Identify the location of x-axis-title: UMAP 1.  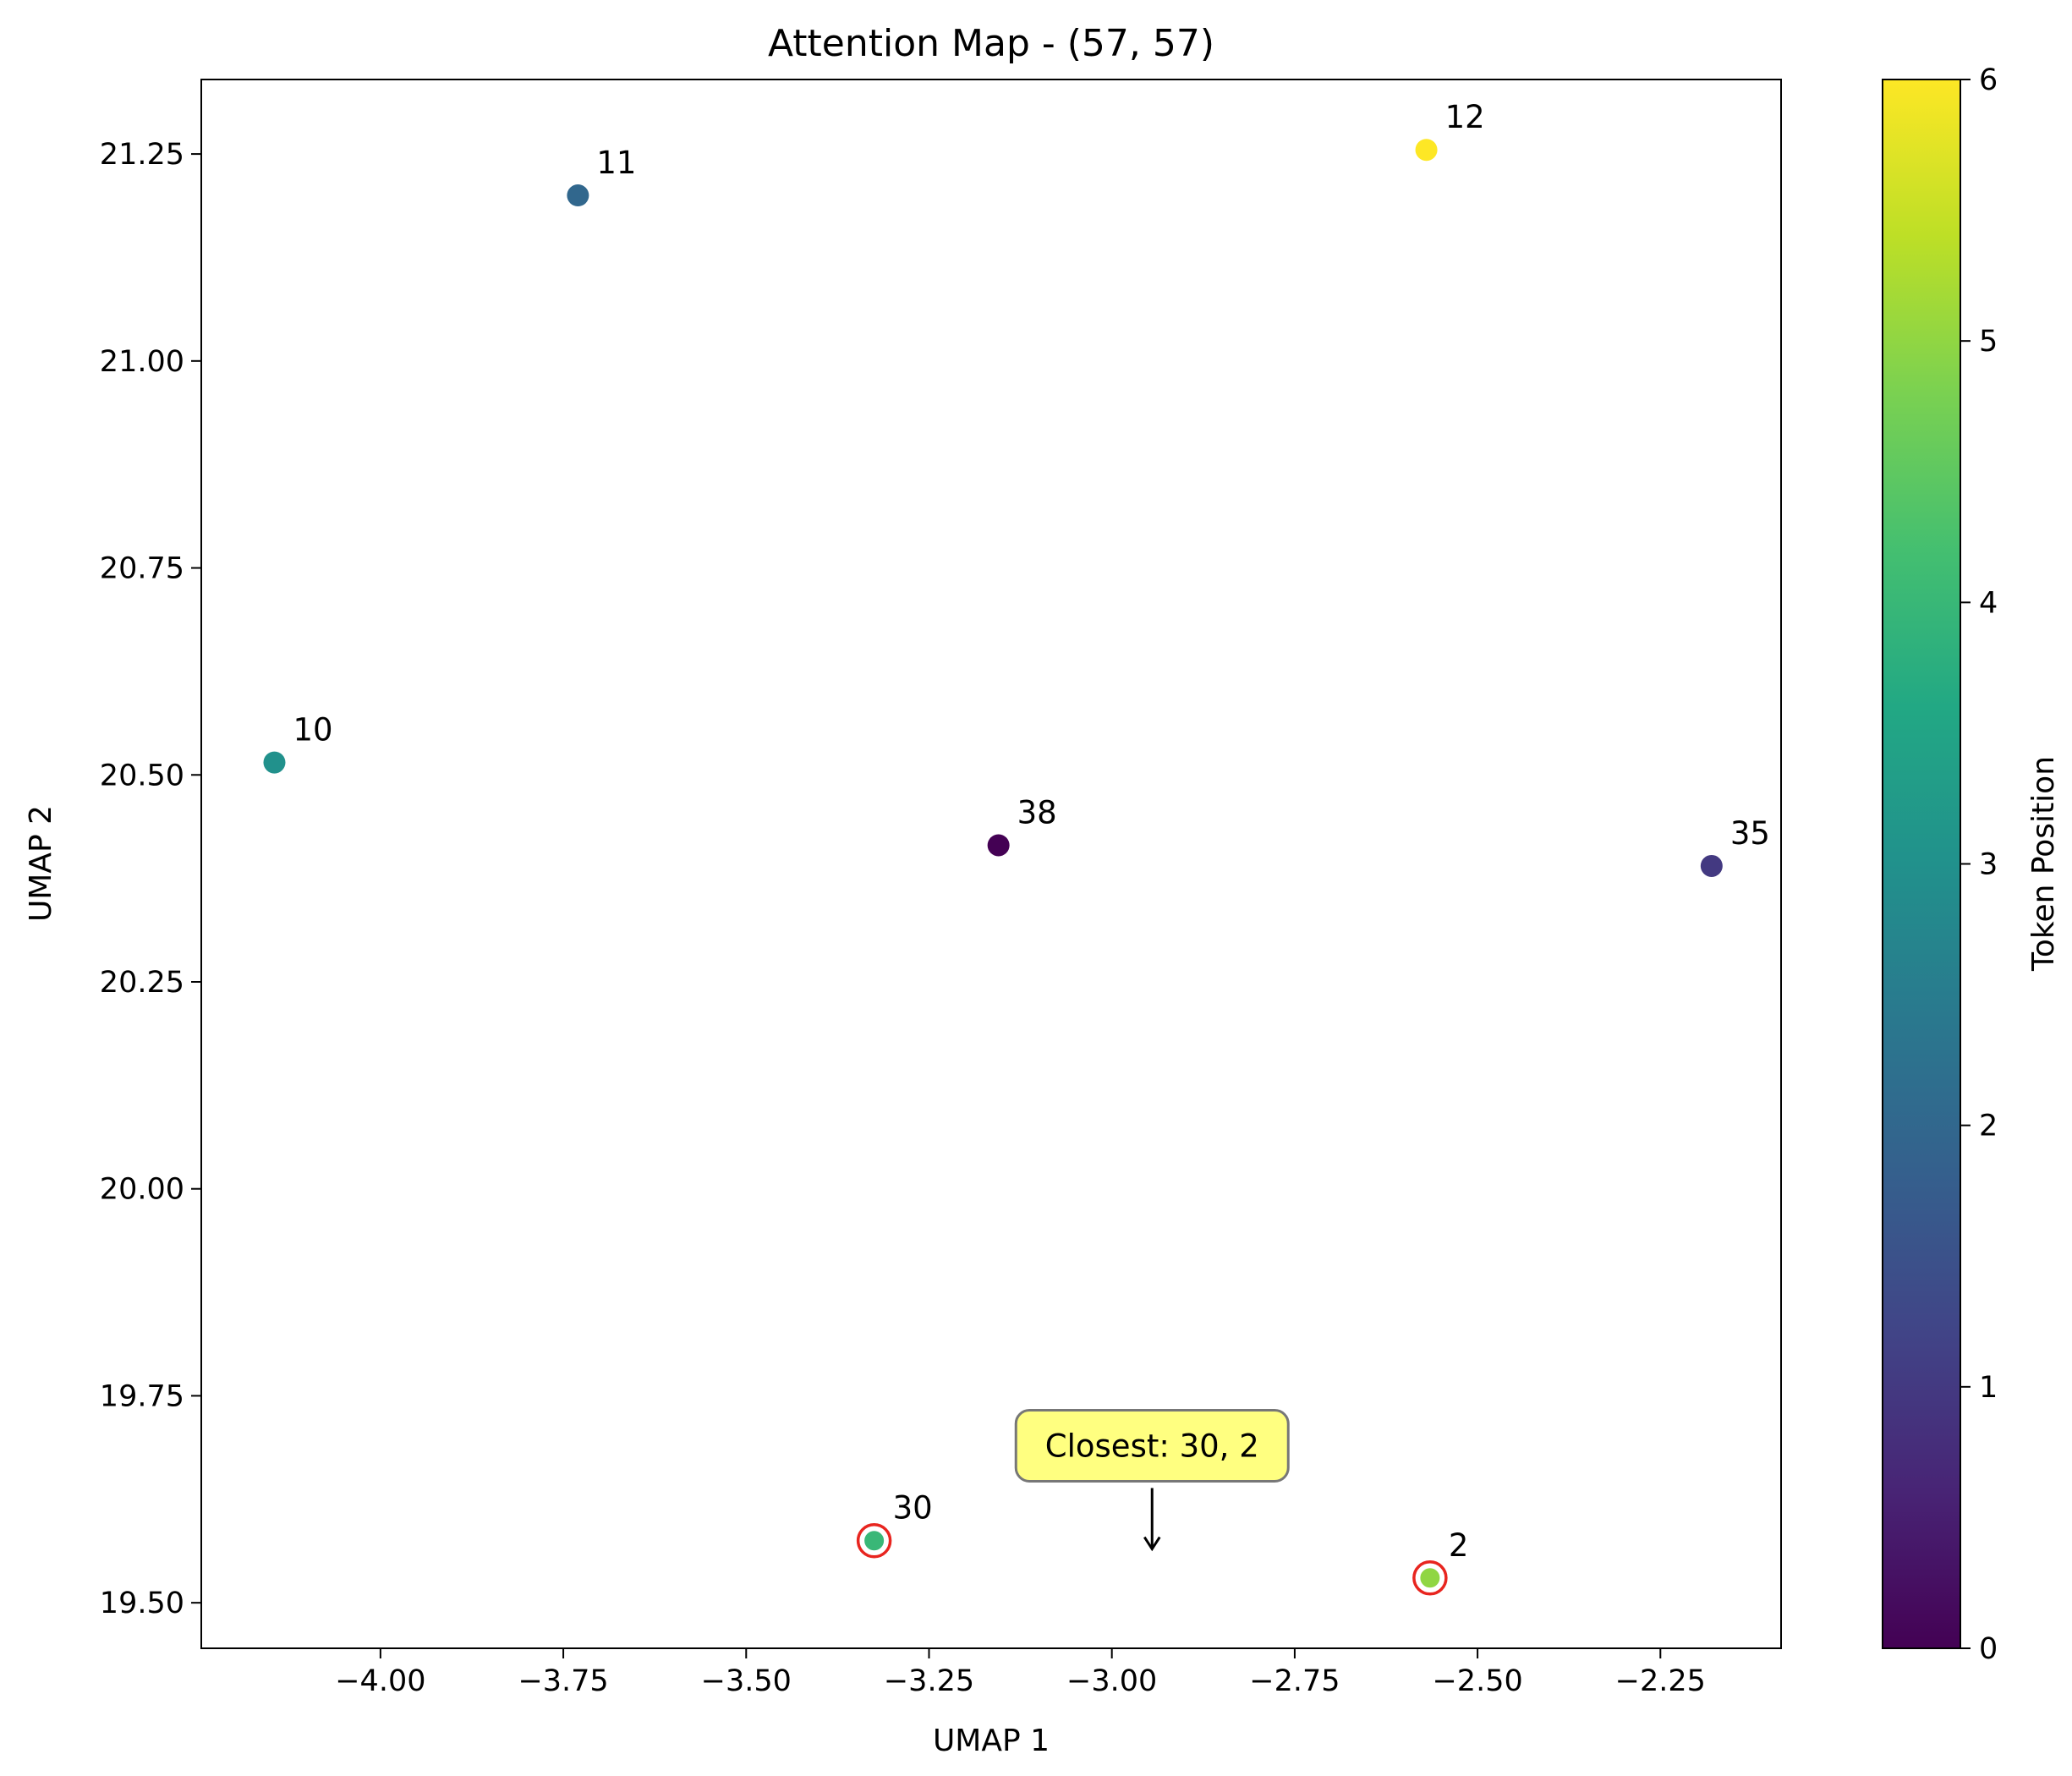
(992, 1741).